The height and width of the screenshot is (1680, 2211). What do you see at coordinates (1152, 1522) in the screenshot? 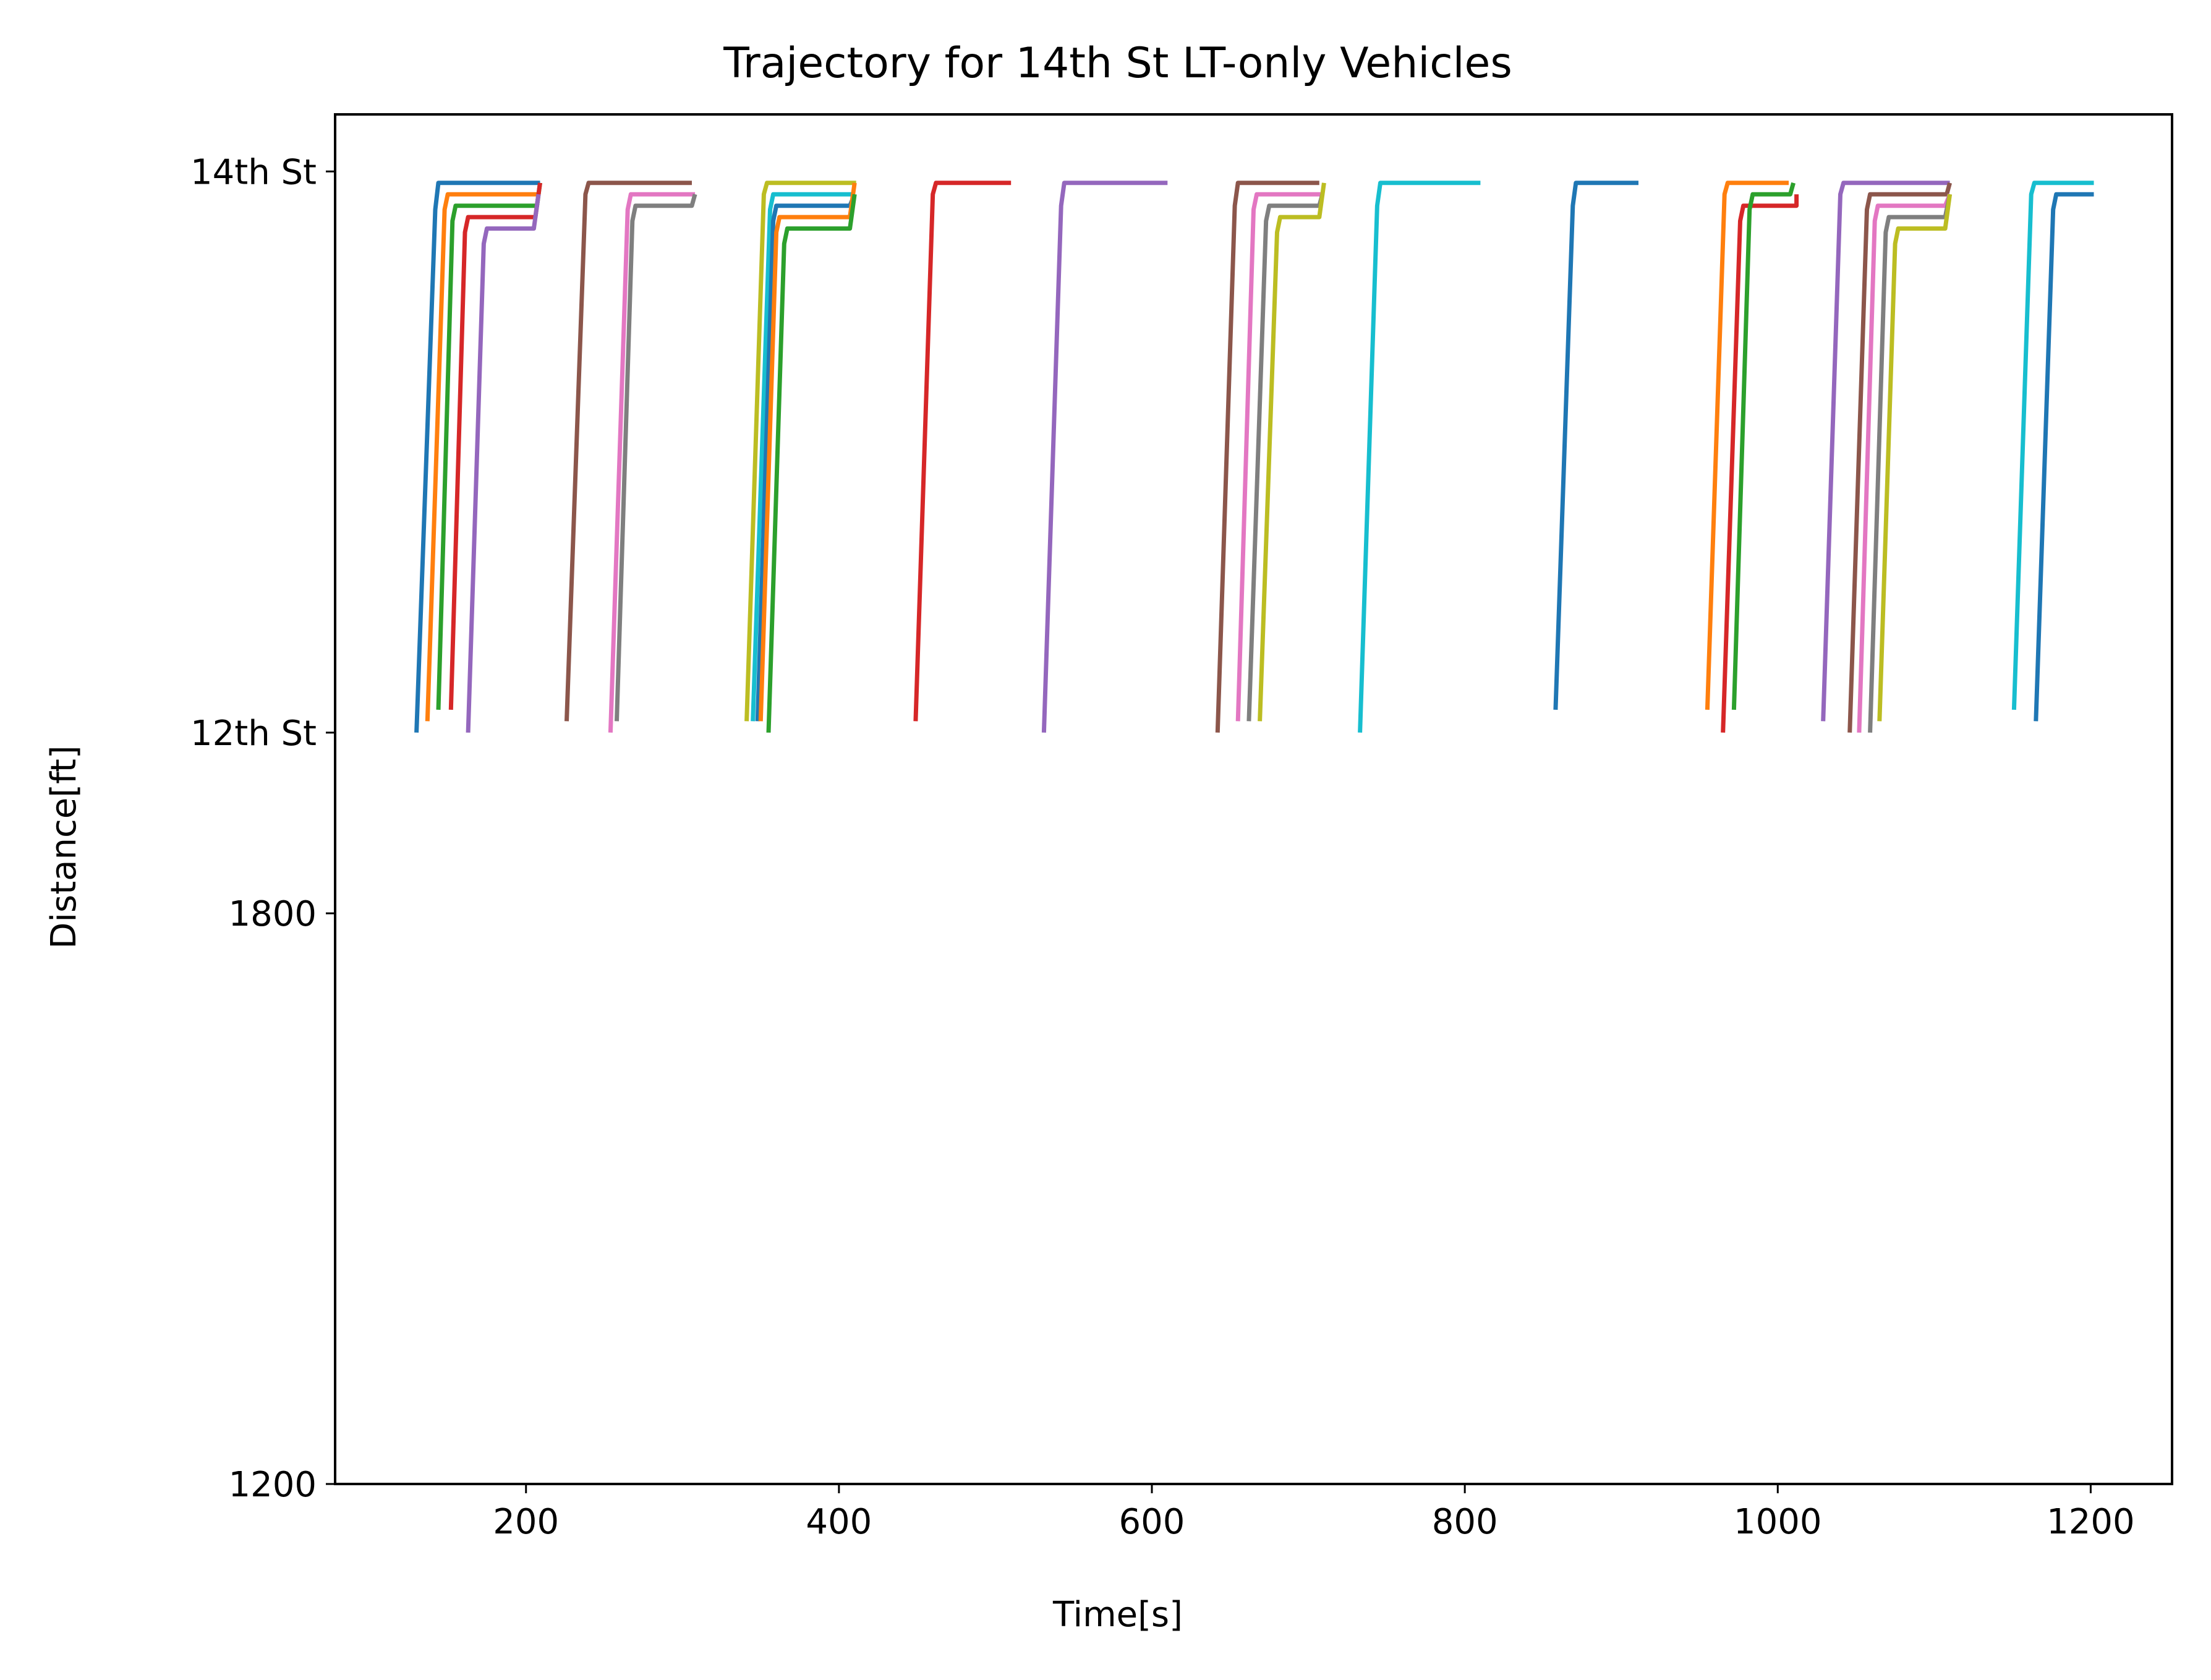
I see `x-tick-label: 600` at bounding box center [1152, 1522].